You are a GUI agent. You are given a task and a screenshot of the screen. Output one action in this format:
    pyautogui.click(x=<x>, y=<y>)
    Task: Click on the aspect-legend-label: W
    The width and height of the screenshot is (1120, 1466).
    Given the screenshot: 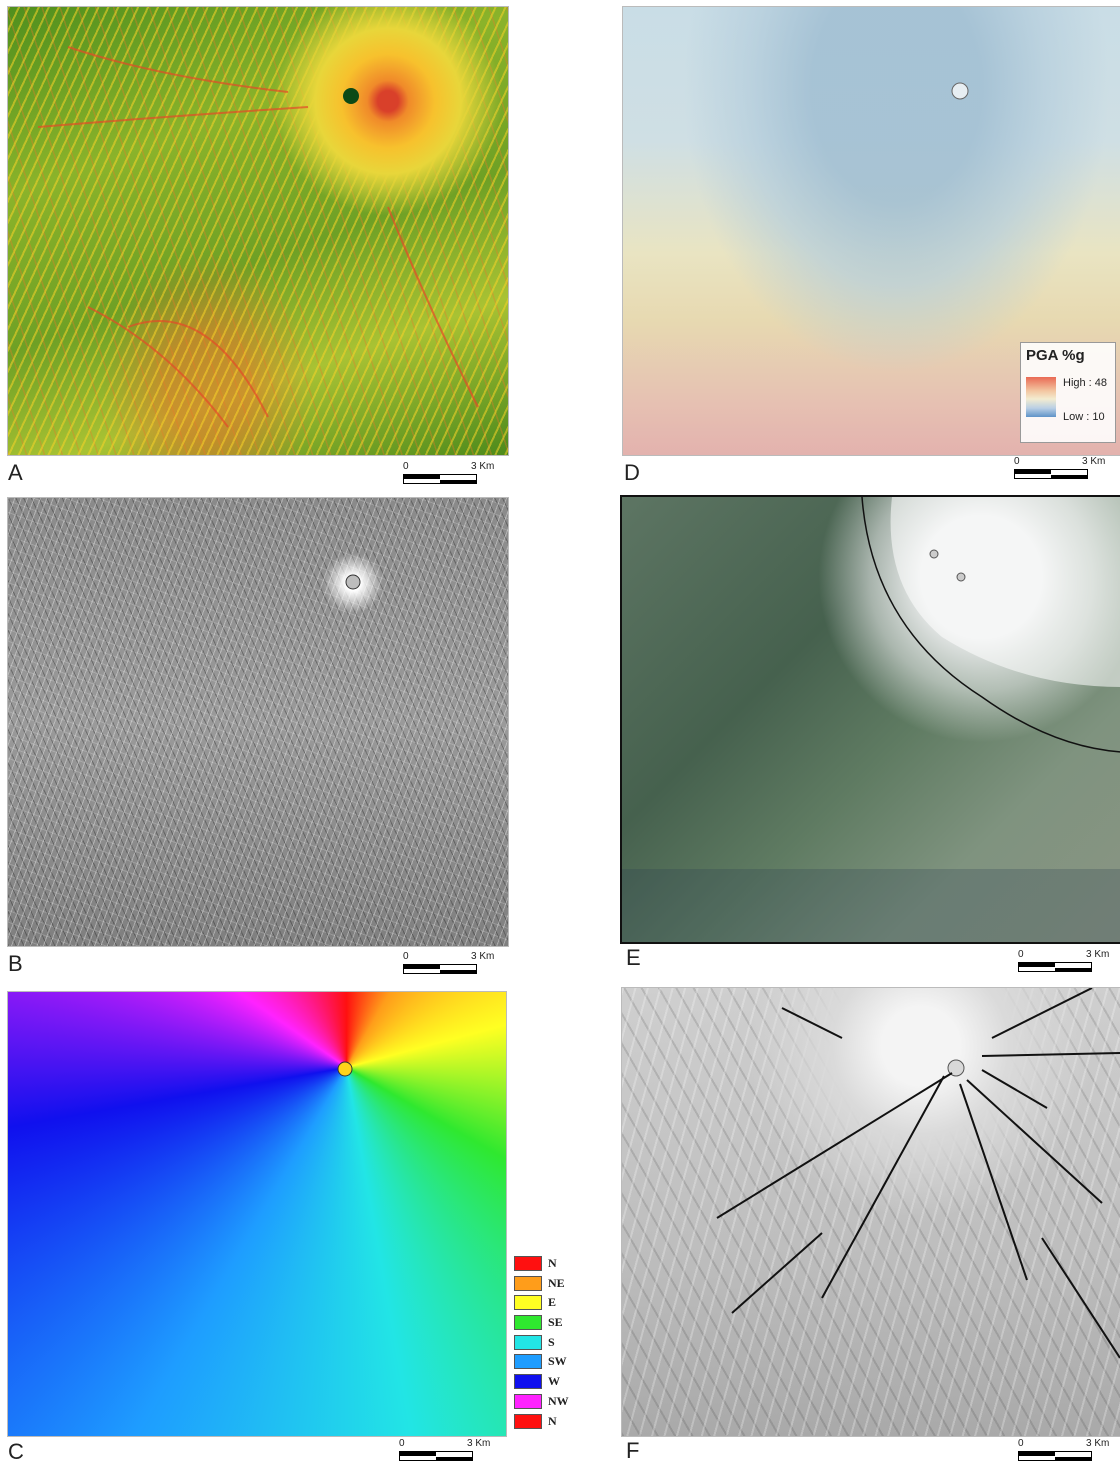 What is the action you would take?
    pyautogui.click(x=554, y=1381)
    